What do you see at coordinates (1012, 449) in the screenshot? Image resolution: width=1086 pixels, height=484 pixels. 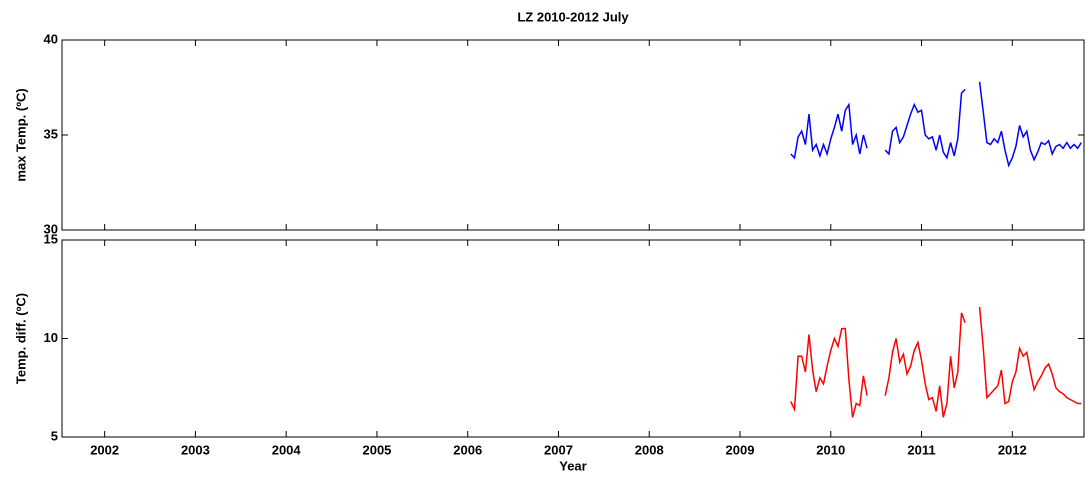 I see `x-tick-label: 2012` at bounding box center [1012, 449].